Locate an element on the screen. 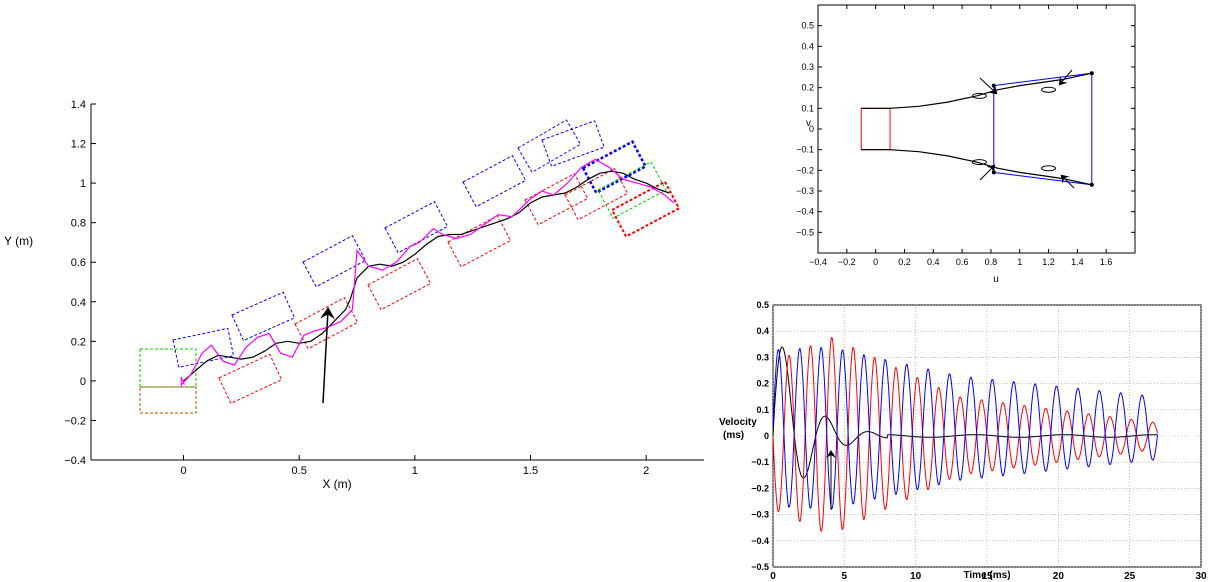  velocity-y-tick-label: −0.3 is located at coordinates (760, 515).